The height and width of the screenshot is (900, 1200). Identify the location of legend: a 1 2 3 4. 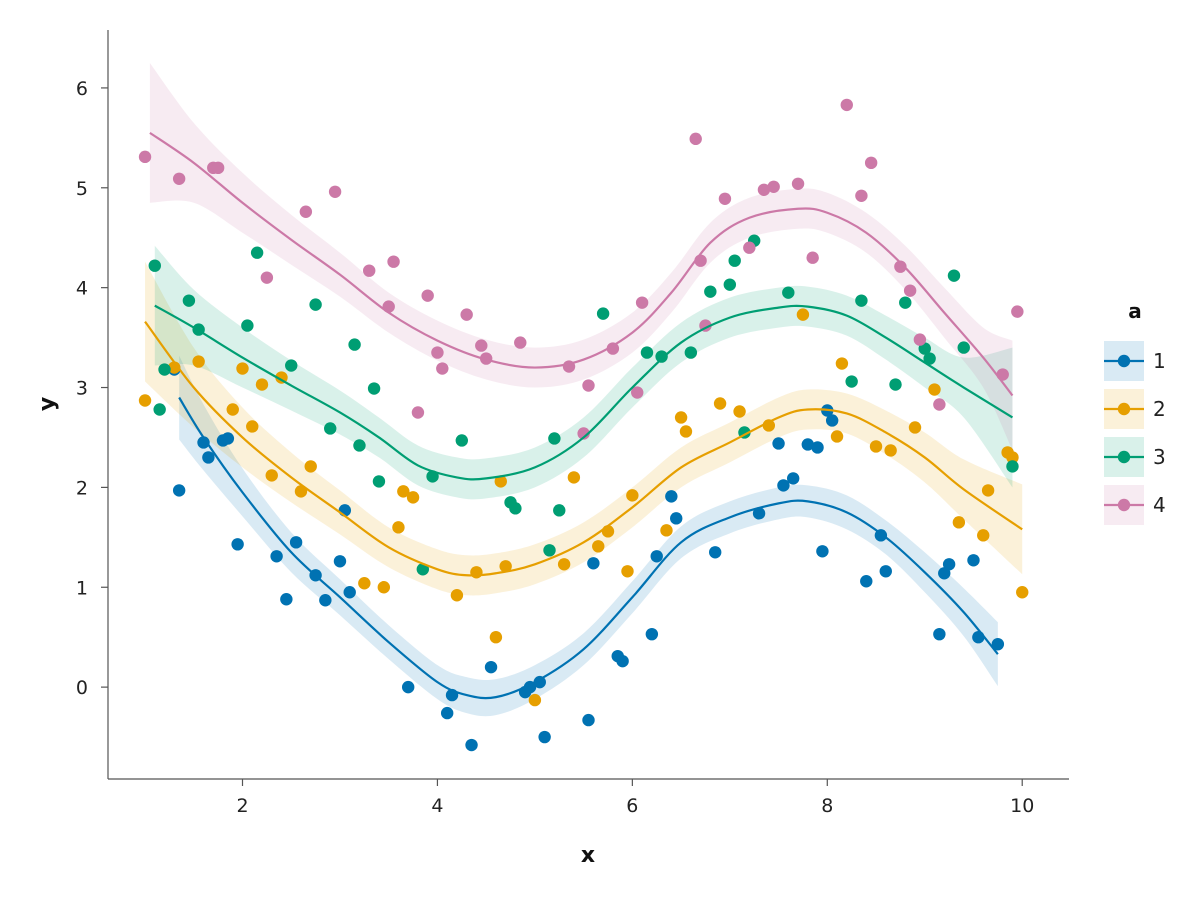
(1135, 412).